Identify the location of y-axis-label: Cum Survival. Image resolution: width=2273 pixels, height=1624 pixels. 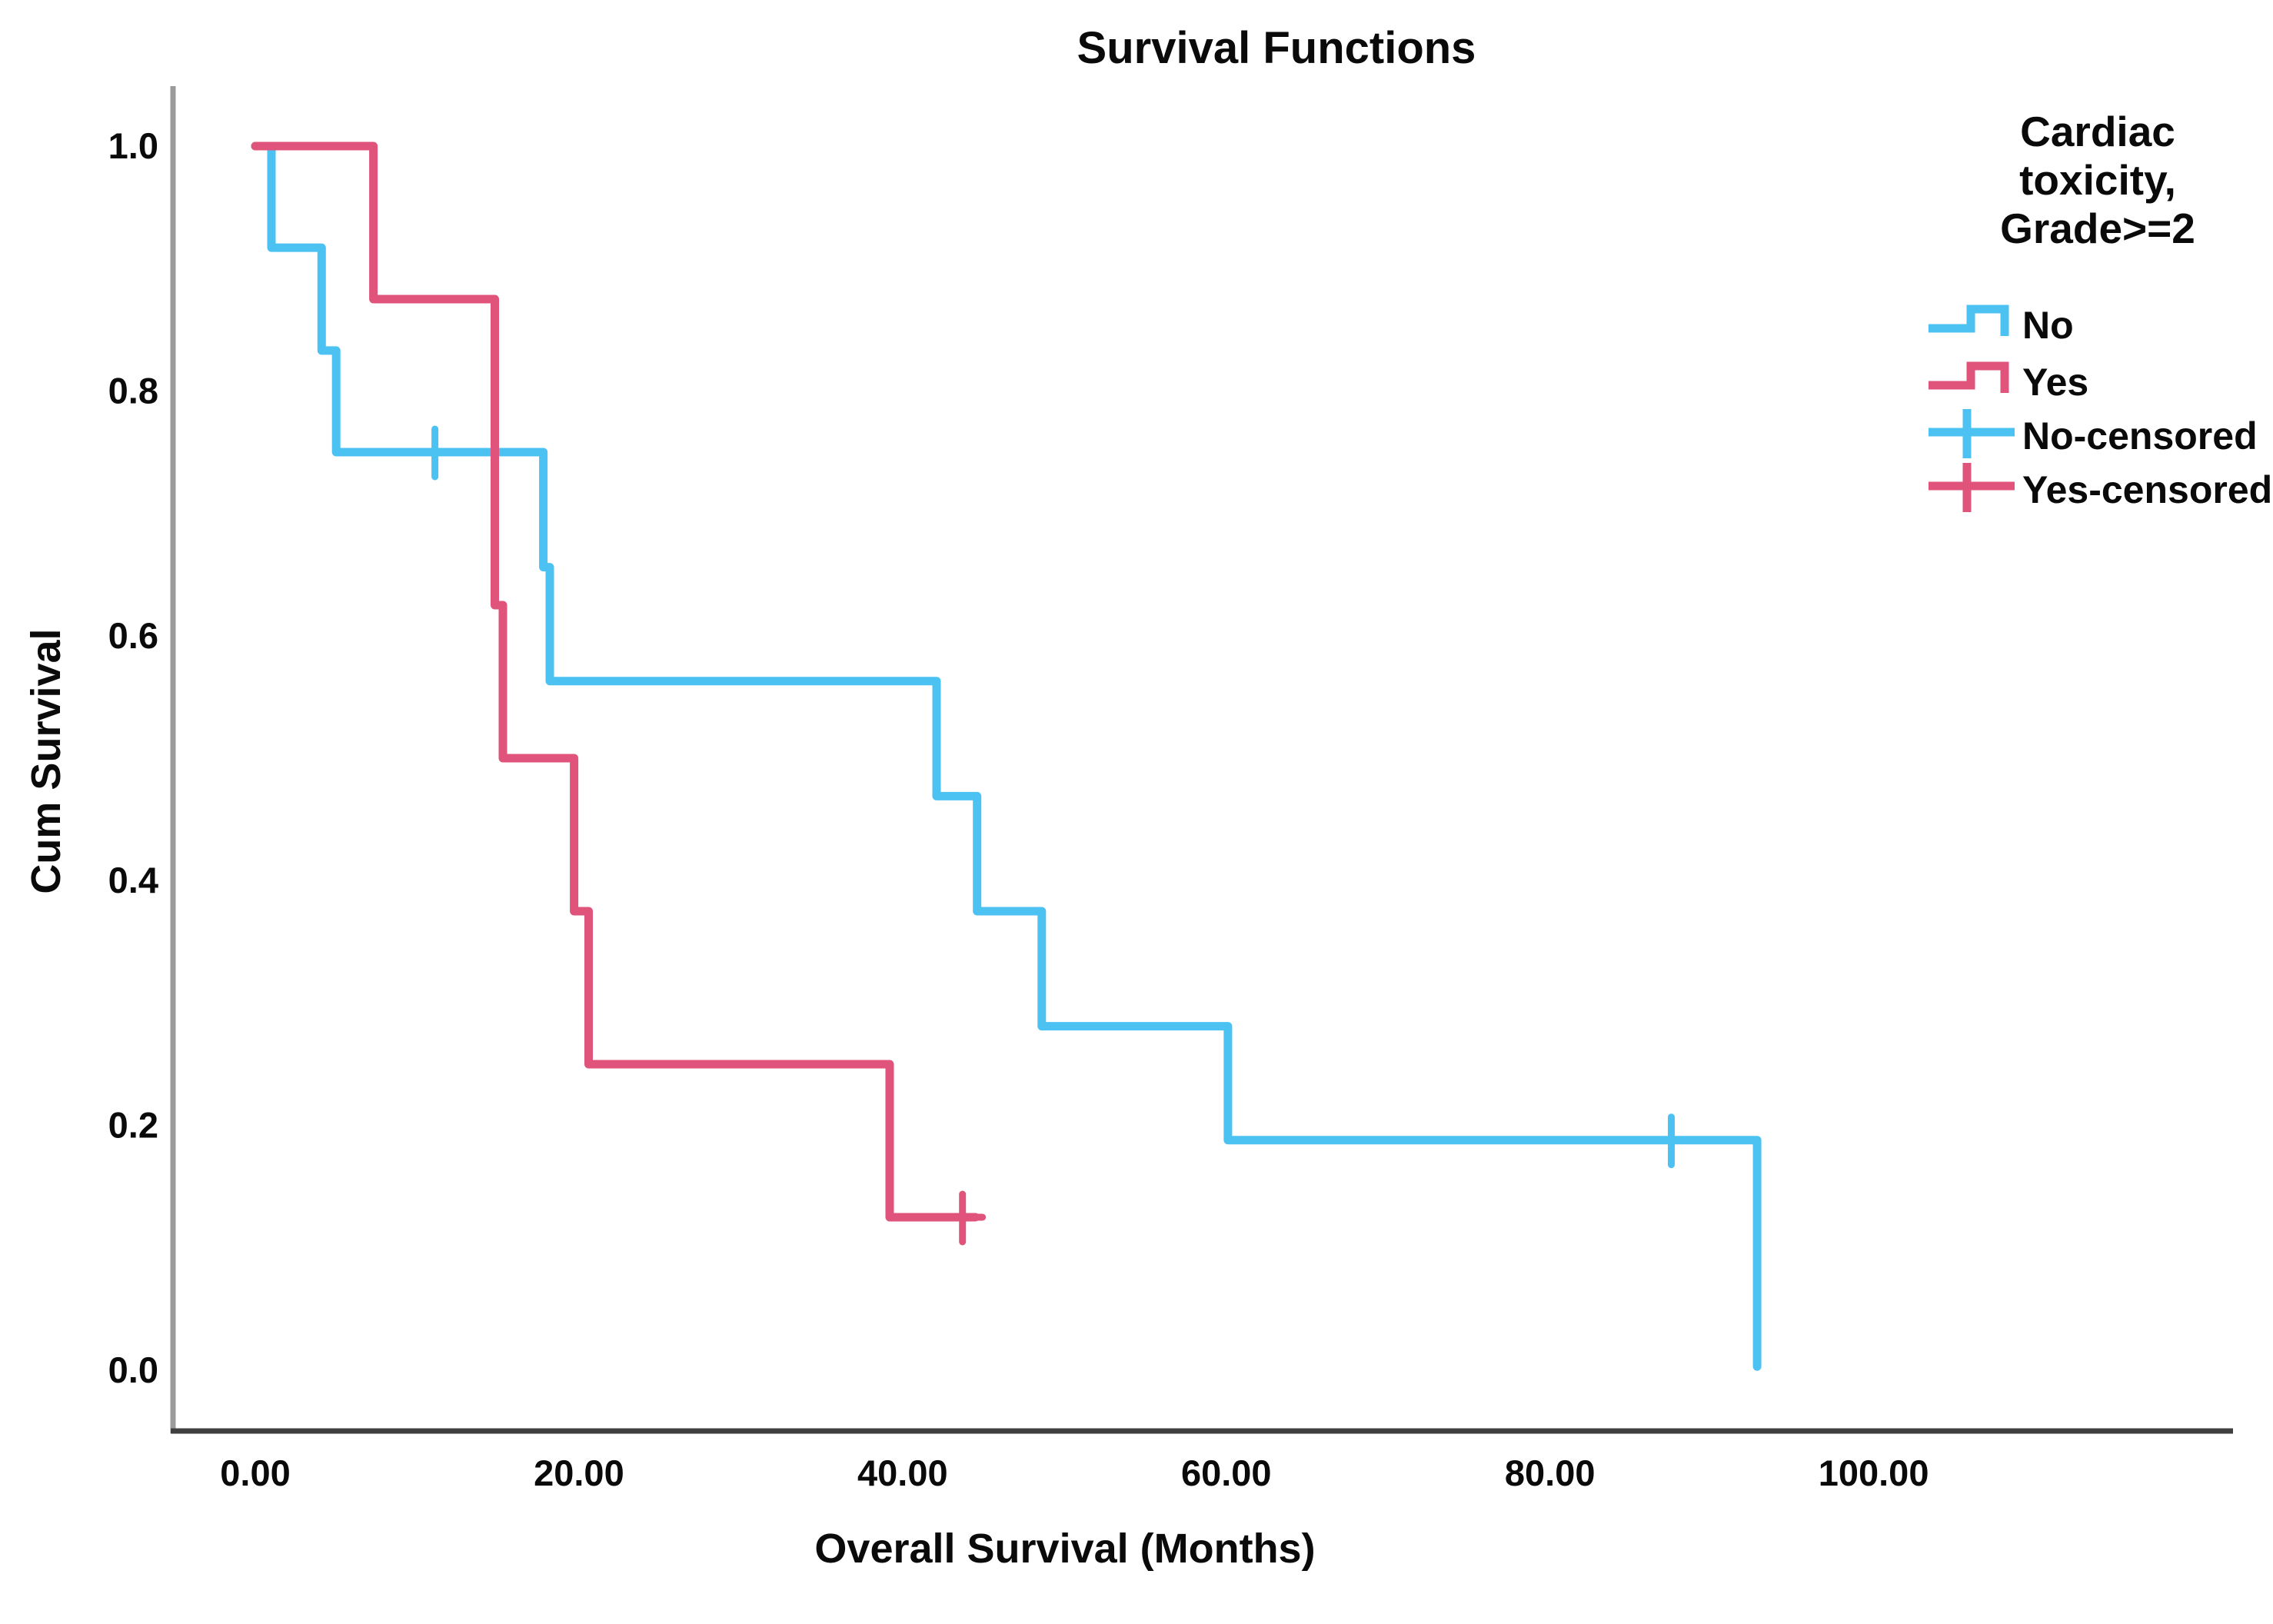
(46, 761).